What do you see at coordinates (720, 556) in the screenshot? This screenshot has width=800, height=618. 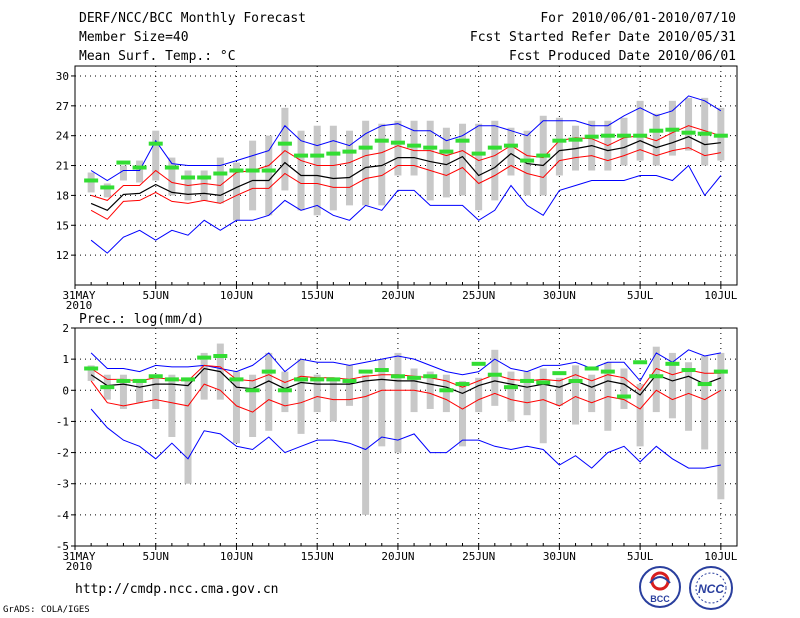 I see `prec-x-tick-label: 10JUL` at bounding box center [720, 556].